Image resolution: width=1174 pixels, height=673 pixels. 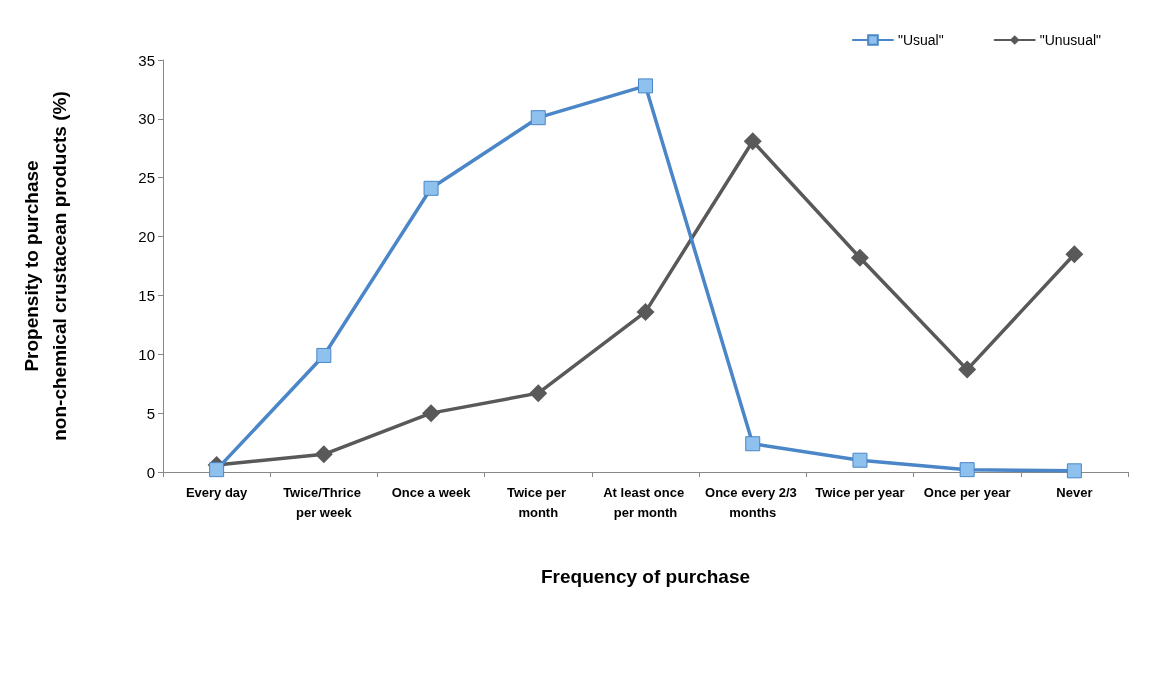 What do you see at coordinates (150, 472) in the screenshot?
I see `y-tick-label: 0` at bounding box center [150, 472].